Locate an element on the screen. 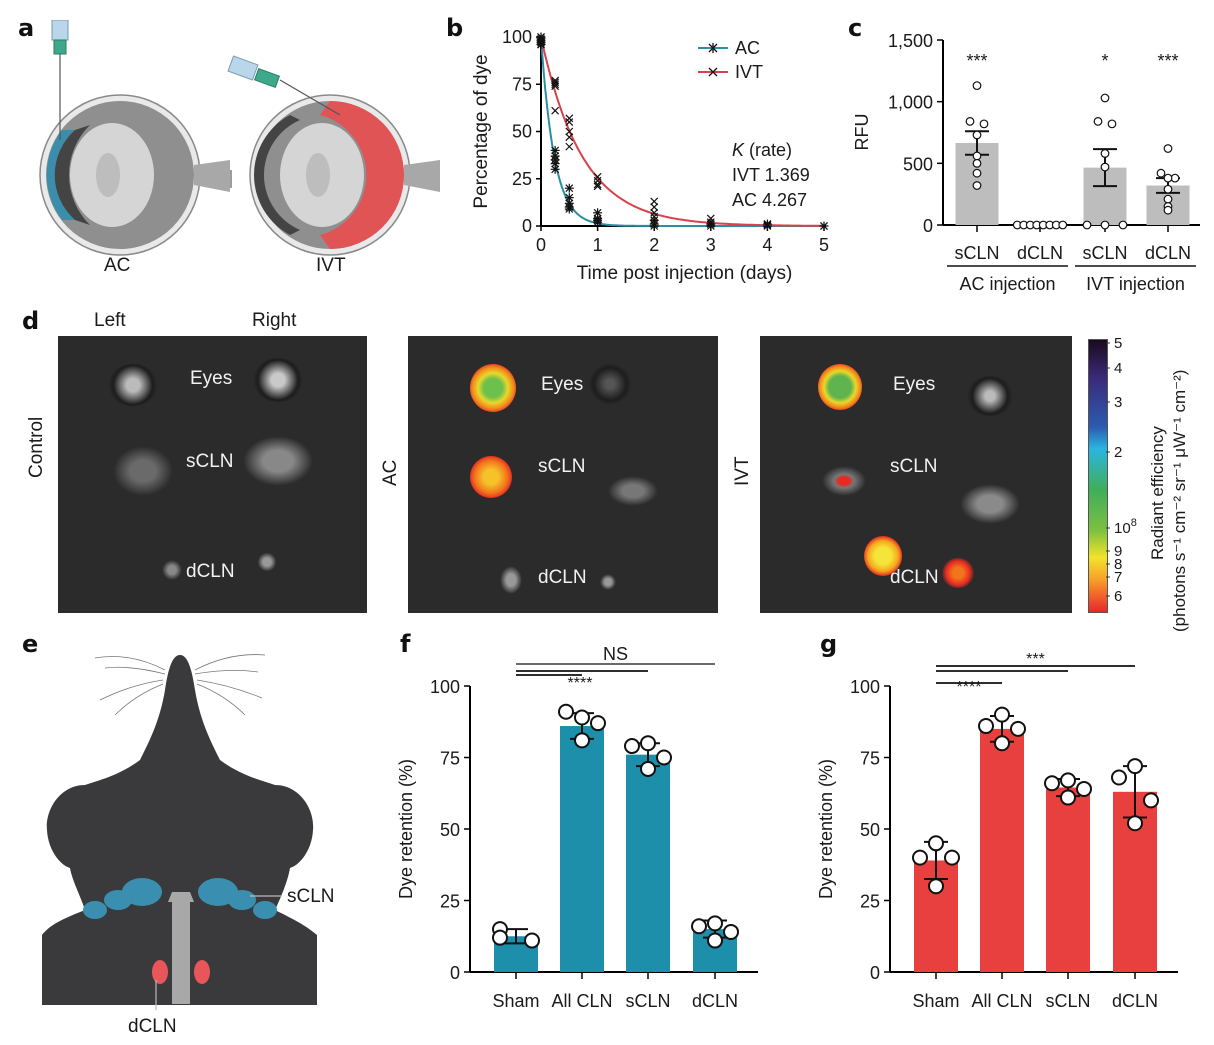 The width and height of the screenshot is (1214, 1045). colorbar-tick-label: 2 is located at coordinates (1118, 452).